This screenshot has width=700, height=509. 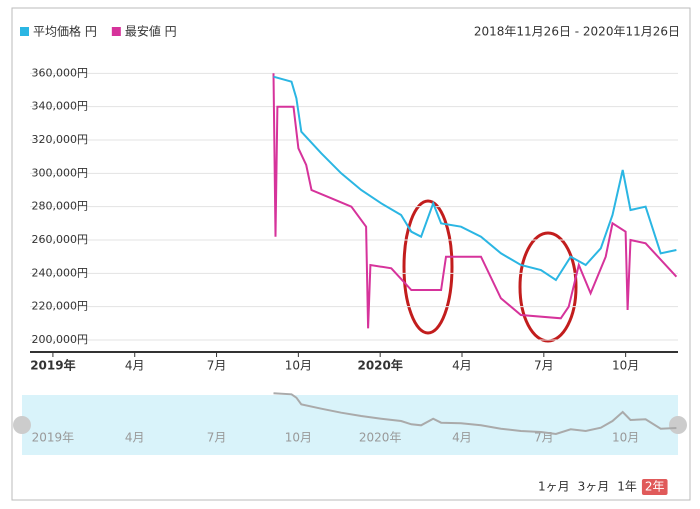 I want to click on range-button: 3ヶ月, so click(x=594, y=487).